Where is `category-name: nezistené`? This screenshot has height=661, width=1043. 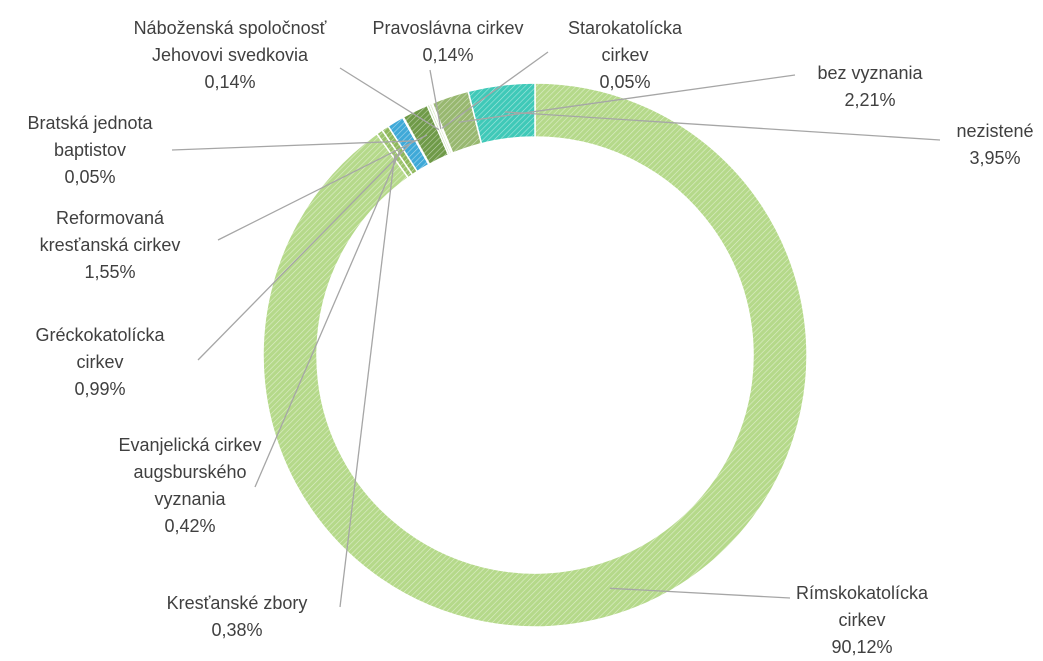 category-name: nezistené is located at coordinates (995, 131).